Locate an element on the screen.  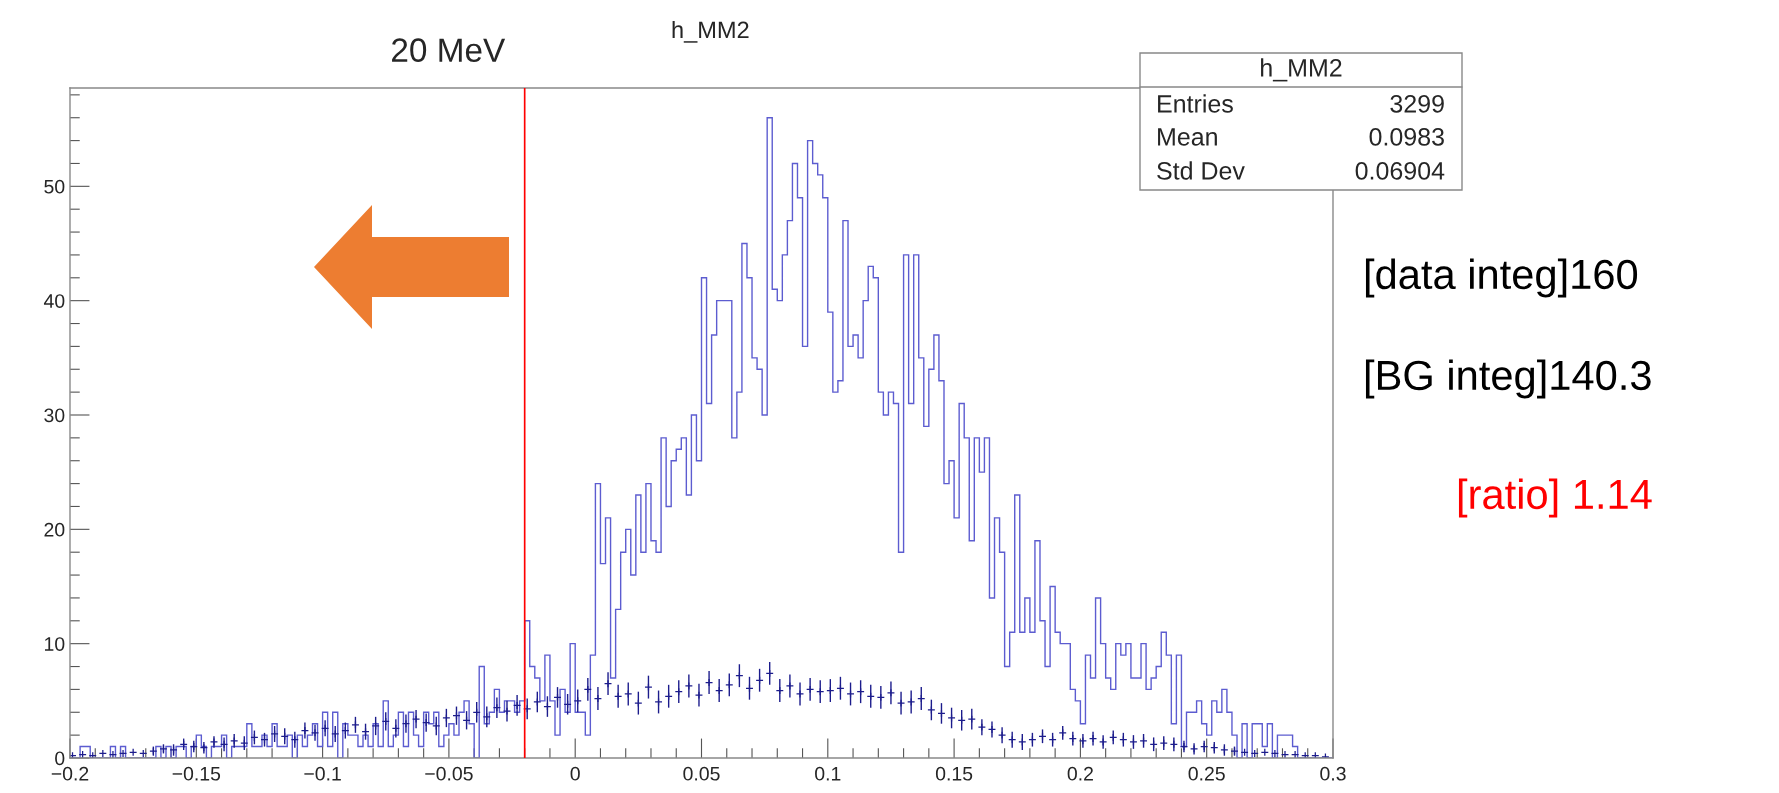
text: 0.0983 is located at coordinates (1406, 137).